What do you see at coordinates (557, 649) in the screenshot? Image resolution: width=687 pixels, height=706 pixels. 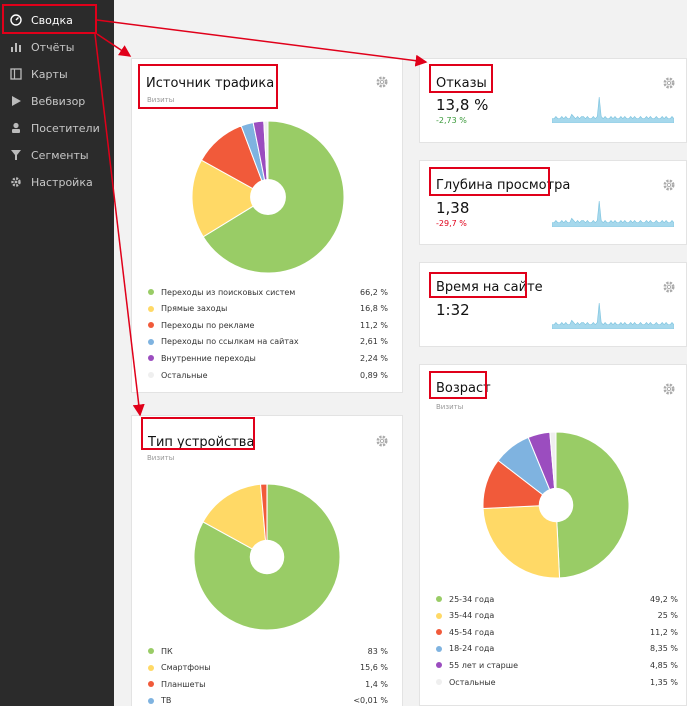 I see `legend-item: 18-24 года 8,35 %` at bounding box center [557, 649].